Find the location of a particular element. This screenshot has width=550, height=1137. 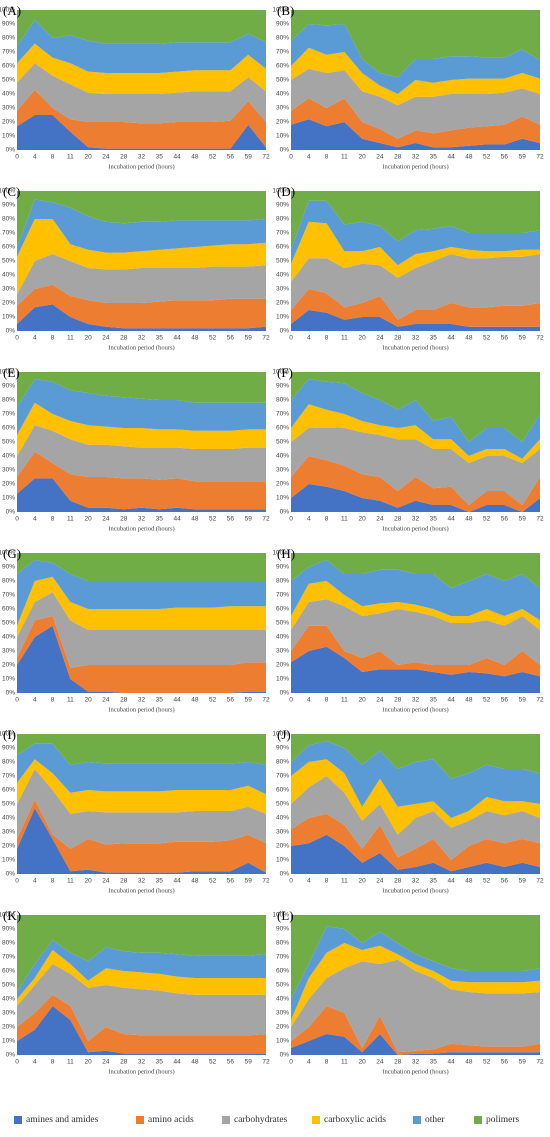

panel-title: (B) is located at coordinates (285, 10).